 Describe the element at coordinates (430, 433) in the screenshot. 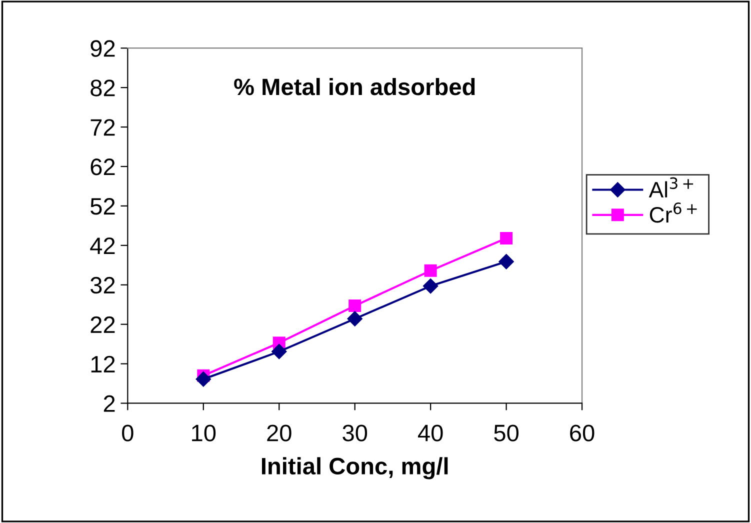

I see `x-tick-label: 40` at that location.